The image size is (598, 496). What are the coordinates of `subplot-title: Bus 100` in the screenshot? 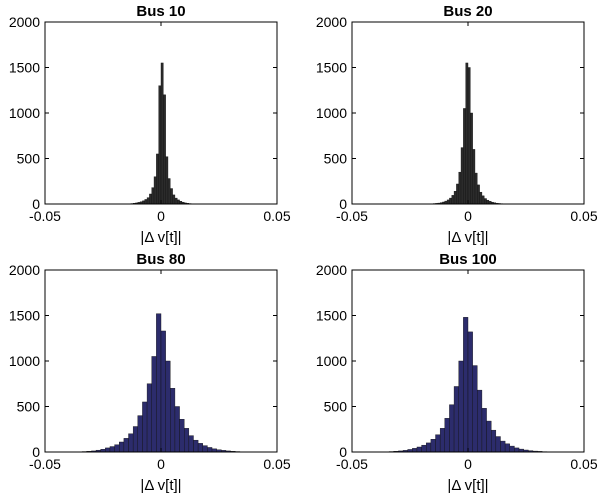 It's located at (468, 259).